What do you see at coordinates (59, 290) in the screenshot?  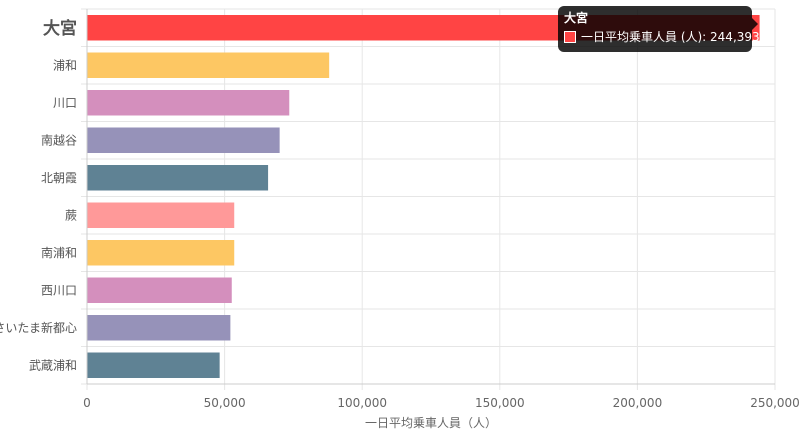 I see `category-label: 西川口` at bounding box center [59, 290].